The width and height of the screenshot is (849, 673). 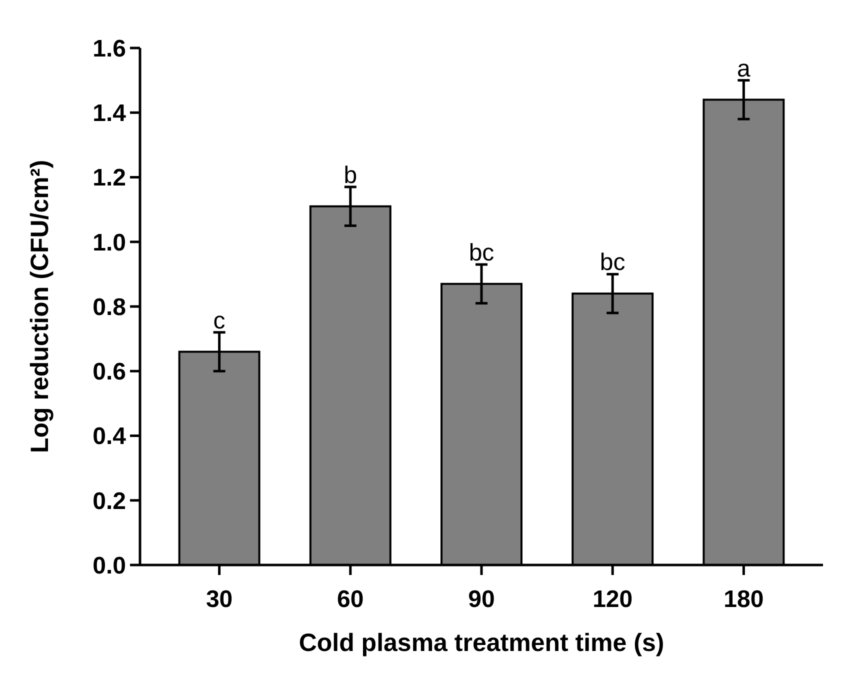 I want to click on annotation: b, so click(x=351, y=175).